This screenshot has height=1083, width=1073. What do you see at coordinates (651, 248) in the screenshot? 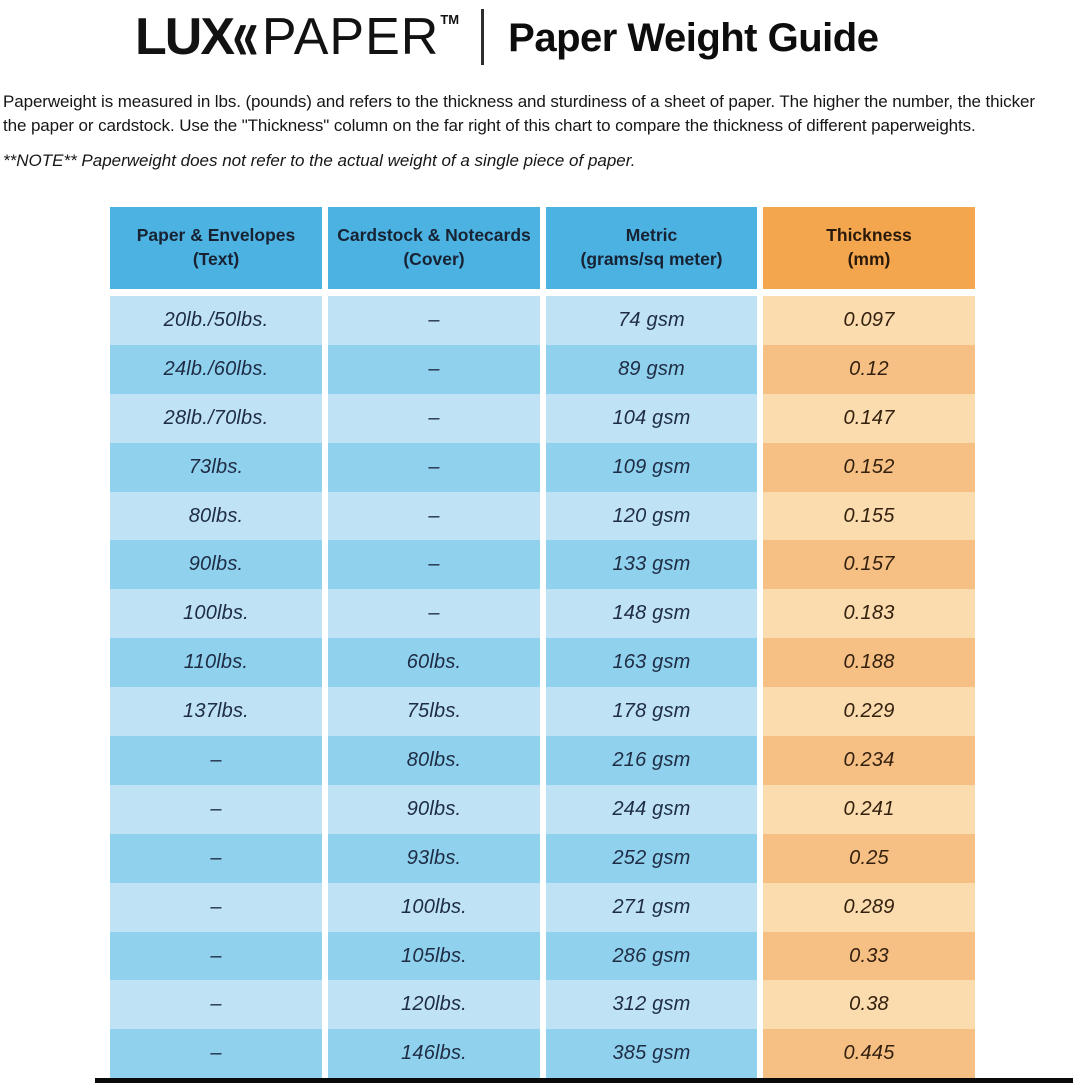
I see `column-header: Metric (grams/sq meter)` at bounding box center [651, 248].